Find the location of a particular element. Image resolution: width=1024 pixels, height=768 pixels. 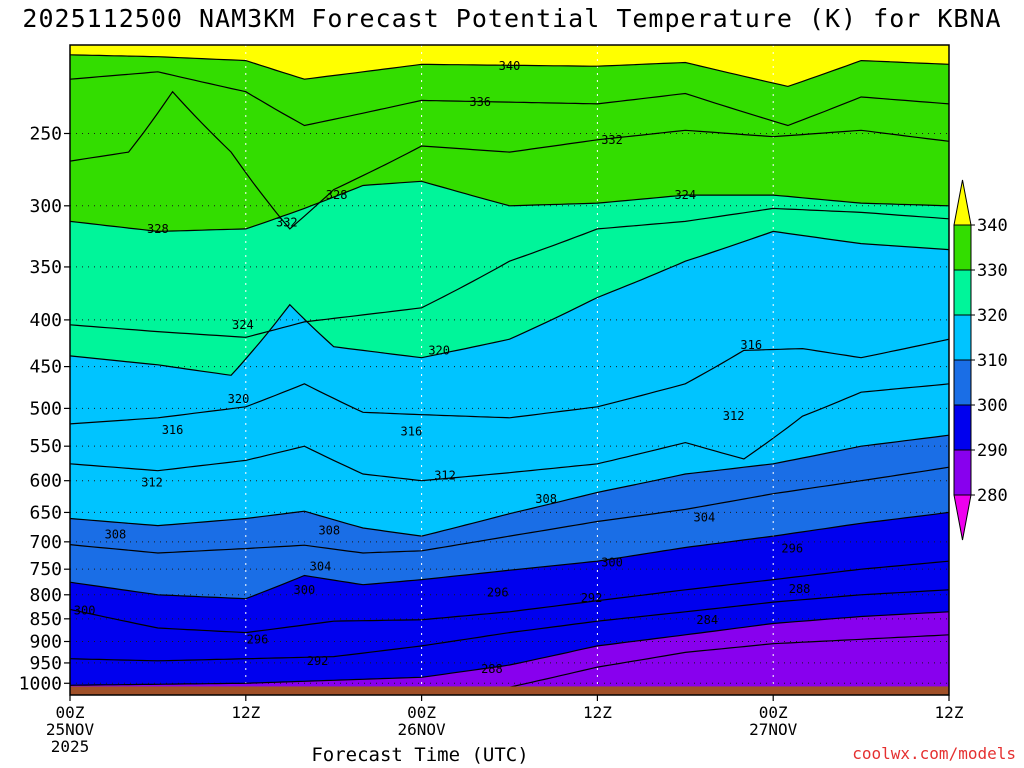

contour-label-340: 340 is located at coordinates (510, 66).